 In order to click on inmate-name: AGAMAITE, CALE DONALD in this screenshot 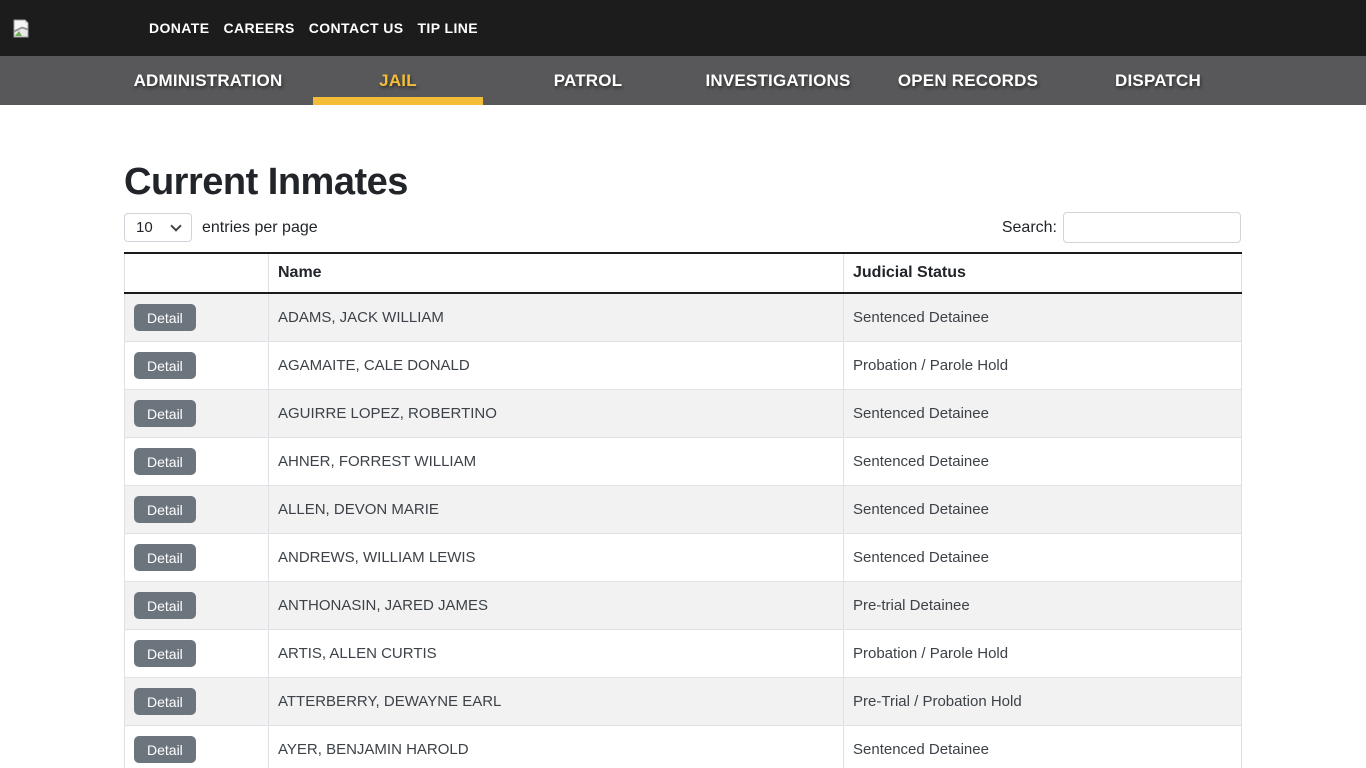, I will do `click(556, 365)`.